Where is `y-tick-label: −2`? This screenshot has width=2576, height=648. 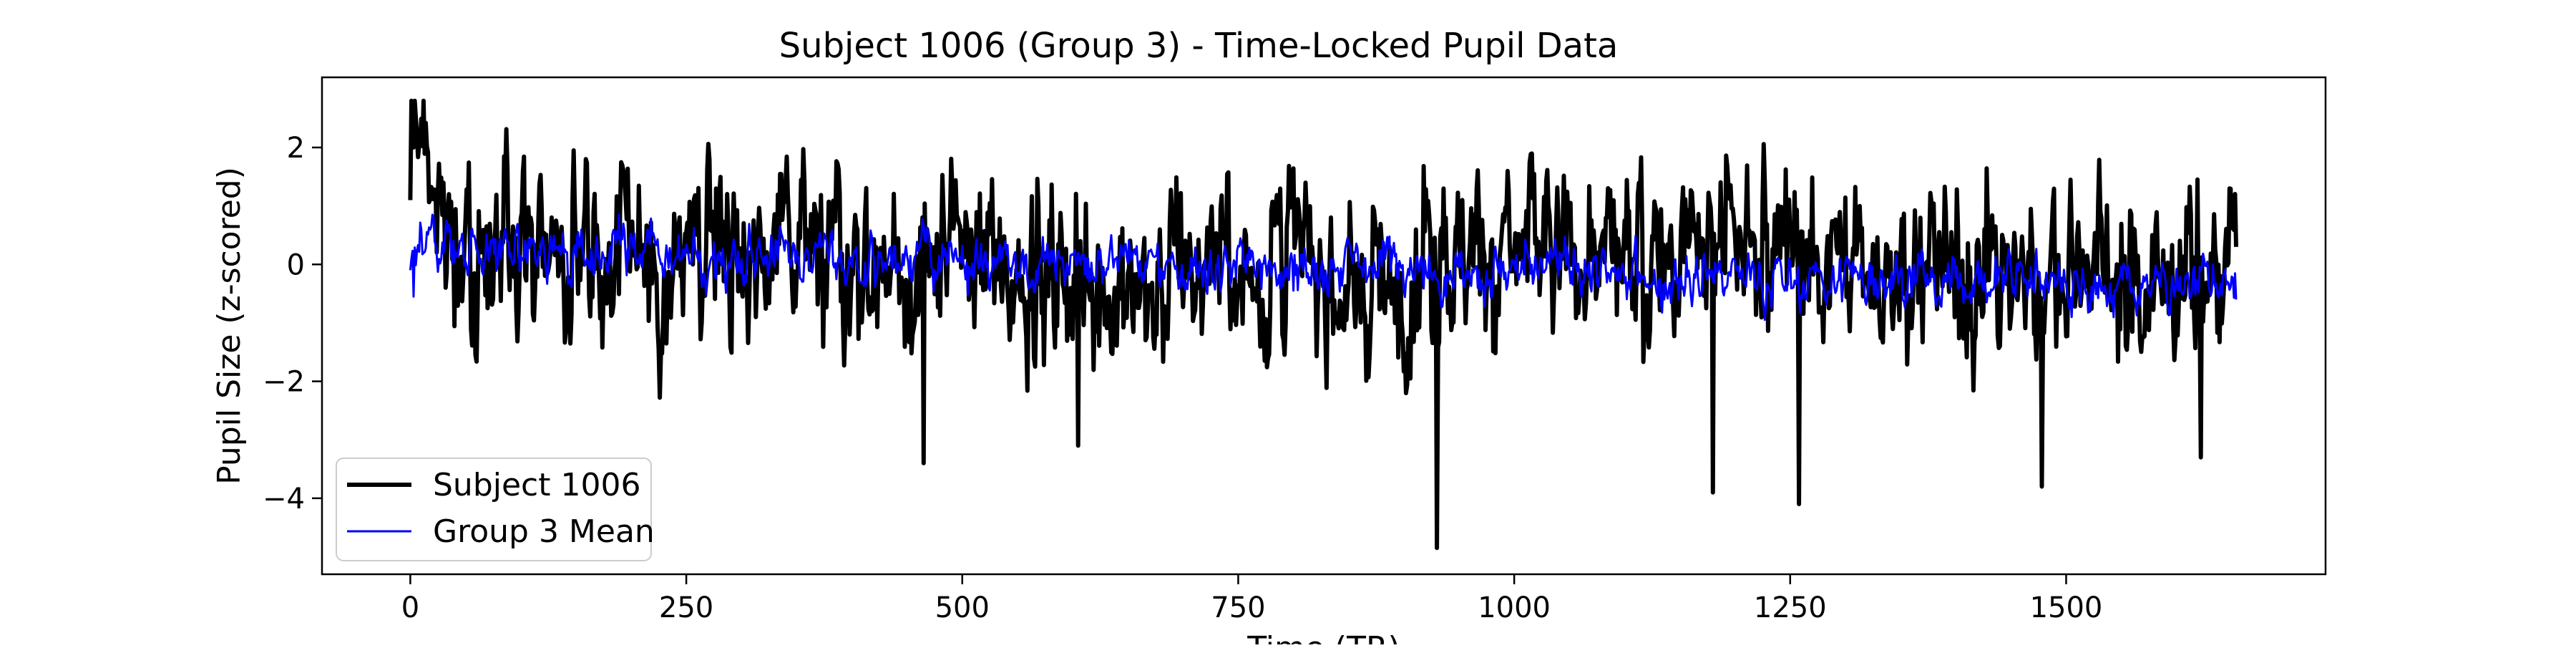
y-tick-label: −2 is located at coordinates (284, 382).